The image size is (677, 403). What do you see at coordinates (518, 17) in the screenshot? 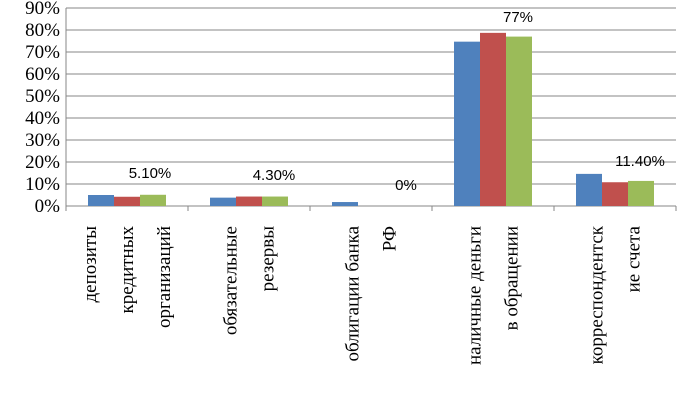
I see `data-label: 77%` at bounding box center [518, 17].